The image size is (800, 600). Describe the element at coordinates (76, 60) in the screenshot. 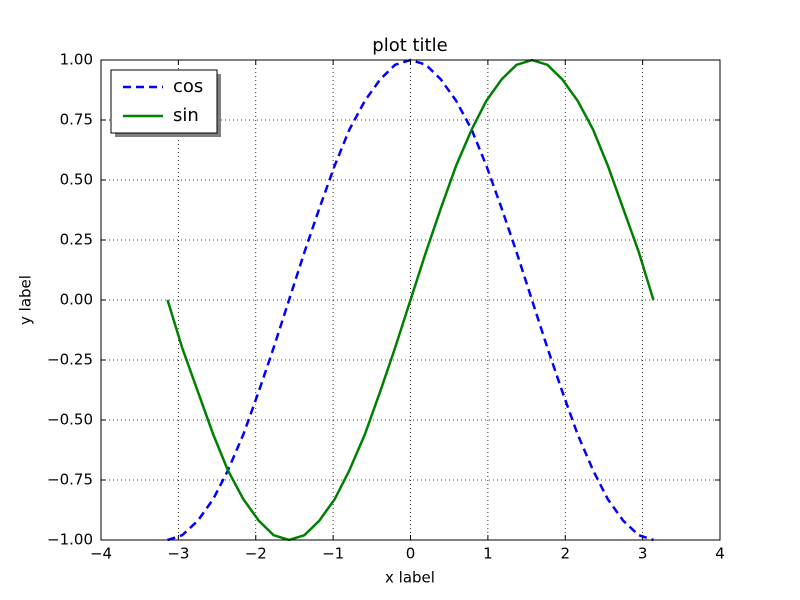

I see `y-tick-label: 1.00` at that location.